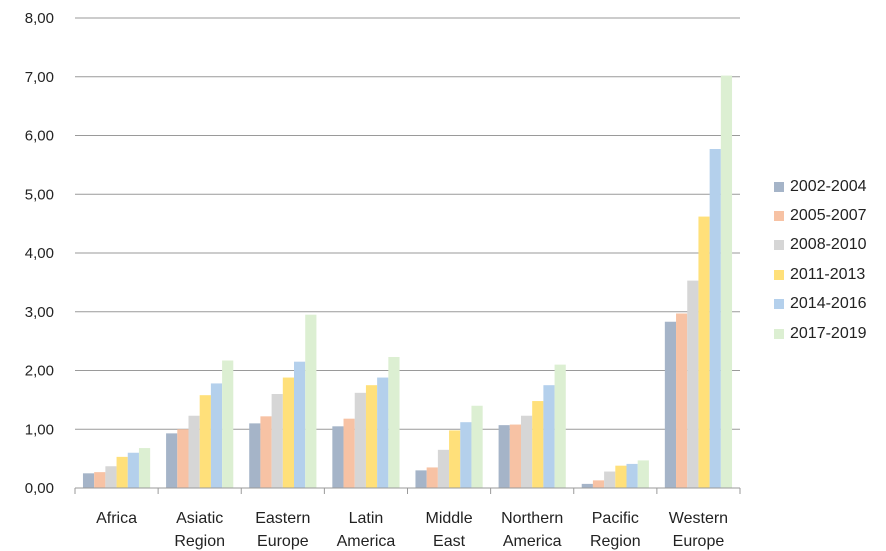 The image size is (886, 551). I want to click on y-tick-label: 3,00, so click(39, 312).